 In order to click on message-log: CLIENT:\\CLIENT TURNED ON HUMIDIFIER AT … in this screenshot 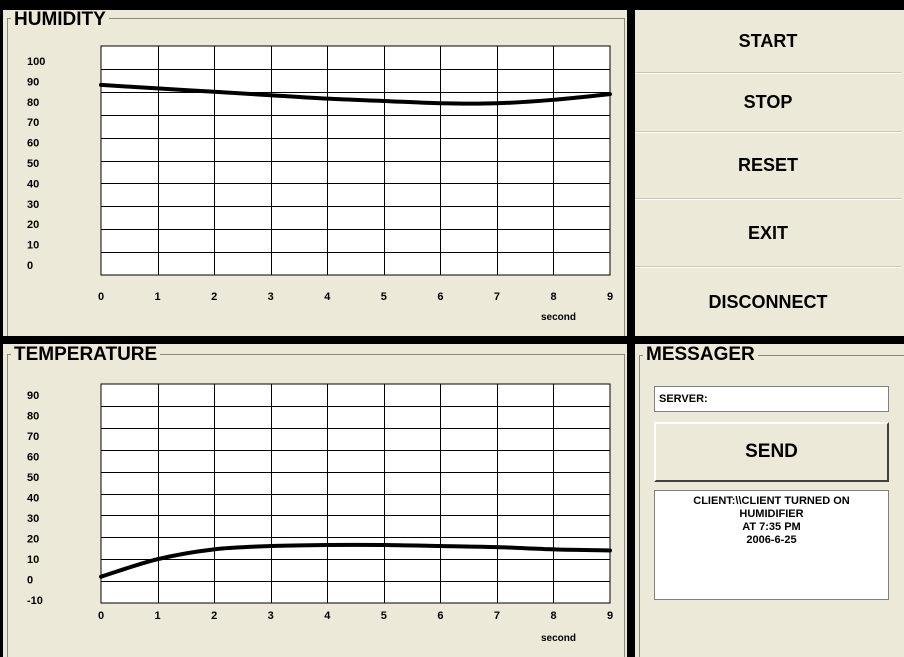, I will do `click(771, 545)`.